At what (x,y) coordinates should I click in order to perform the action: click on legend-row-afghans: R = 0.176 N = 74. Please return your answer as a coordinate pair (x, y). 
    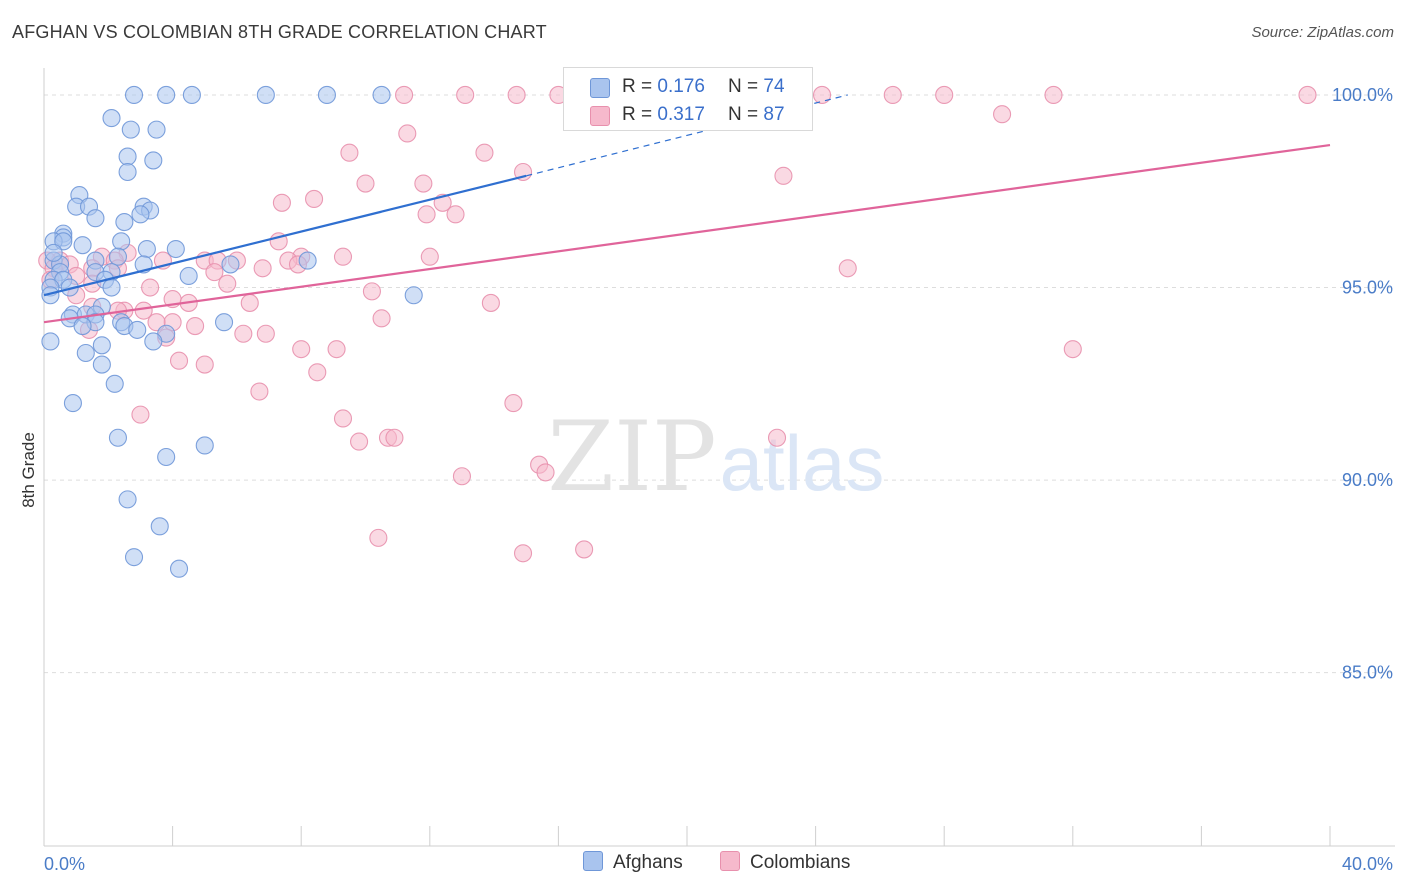
    Looking at the image, I should click on (688, 87).